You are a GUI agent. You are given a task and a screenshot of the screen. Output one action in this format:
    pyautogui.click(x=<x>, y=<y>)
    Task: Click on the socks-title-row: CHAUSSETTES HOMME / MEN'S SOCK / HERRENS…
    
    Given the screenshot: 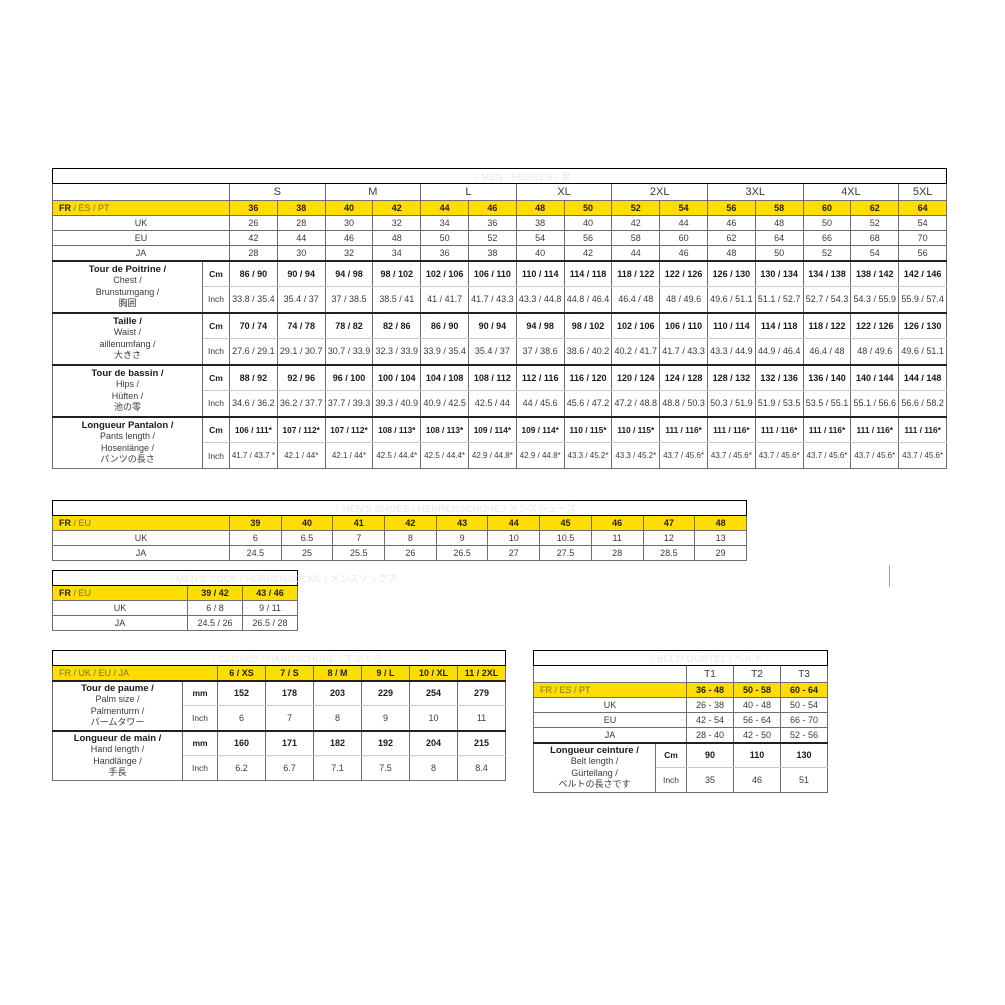 What is the action you would take?
    pyautogui.click(x=224, y=578)
    